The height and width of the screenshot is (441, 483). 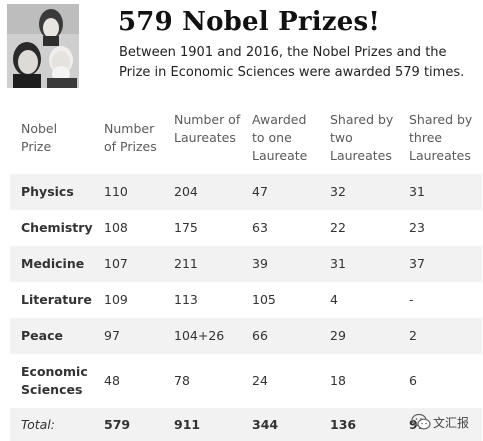 I want to click on table-row: Peace 97 104+26 66 29 2, so click(x=246, y=336).